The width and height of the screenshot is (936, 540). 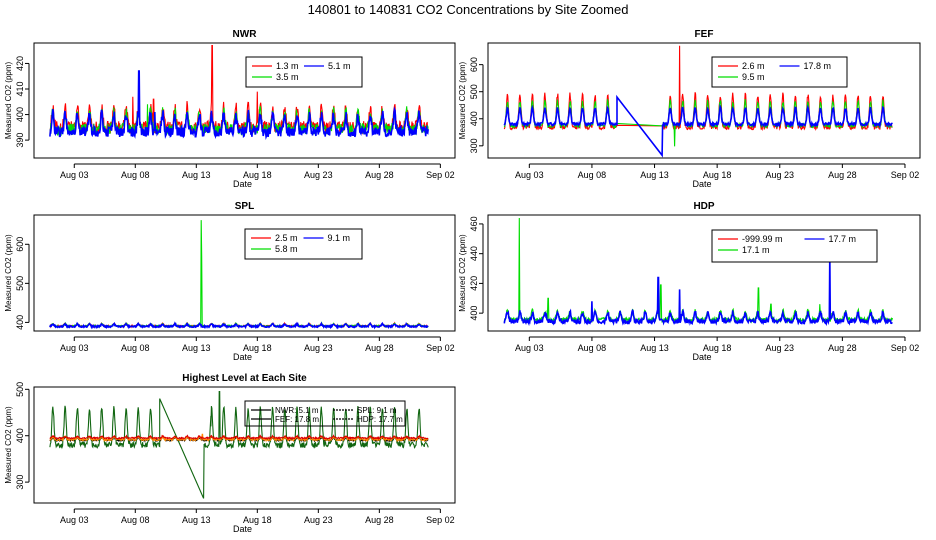 I want to click on legend-label: 17.1 m, so click(x=756, y=250).